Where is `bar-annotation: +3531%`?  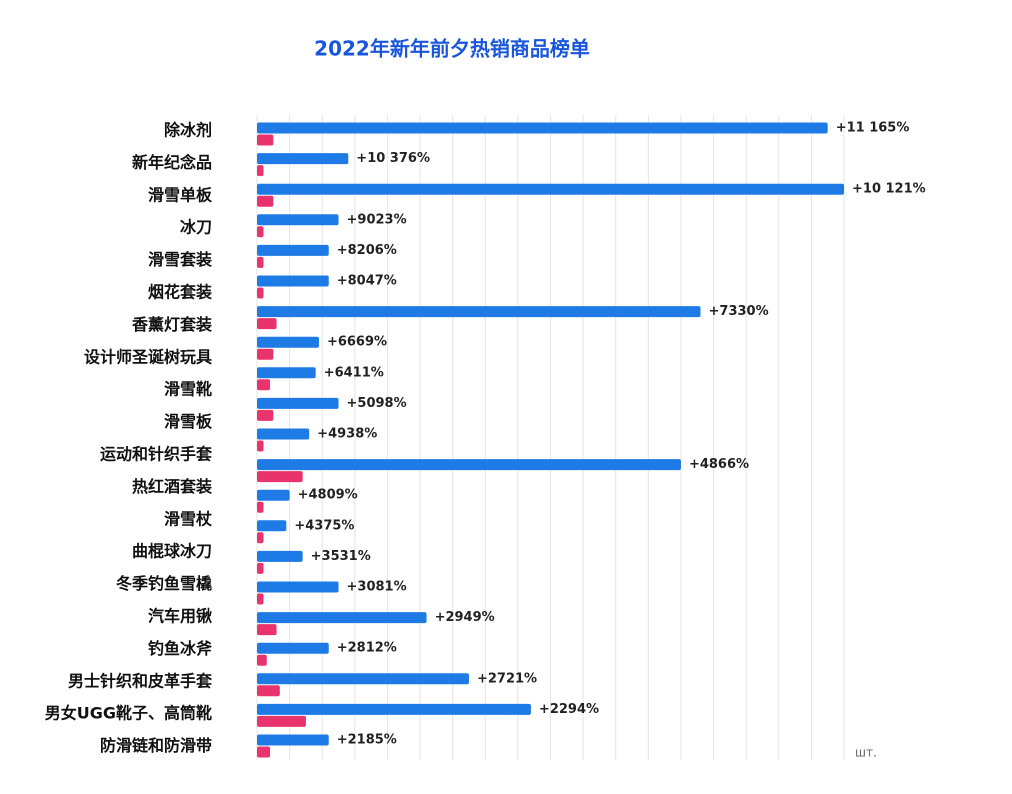
bar-annotation: +3531% is located at coordinates (341, 556).